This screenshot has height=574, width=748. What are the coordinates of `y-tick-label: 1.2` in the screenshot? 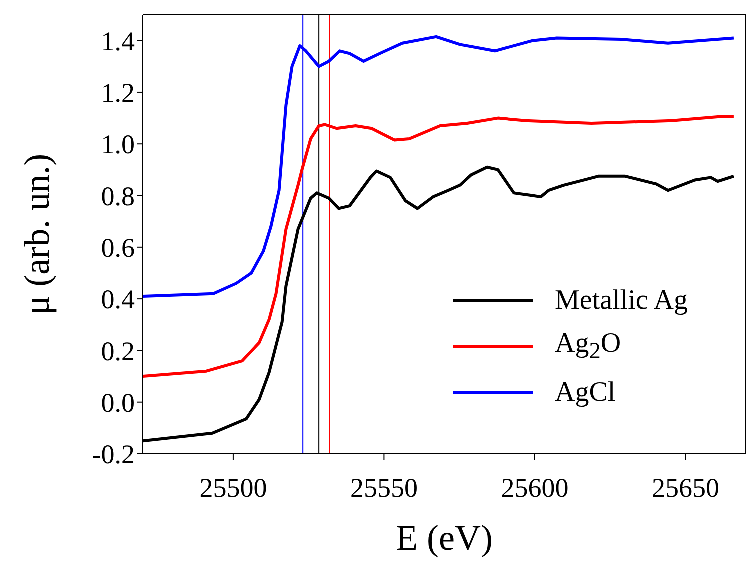 It's located at (118, 93).